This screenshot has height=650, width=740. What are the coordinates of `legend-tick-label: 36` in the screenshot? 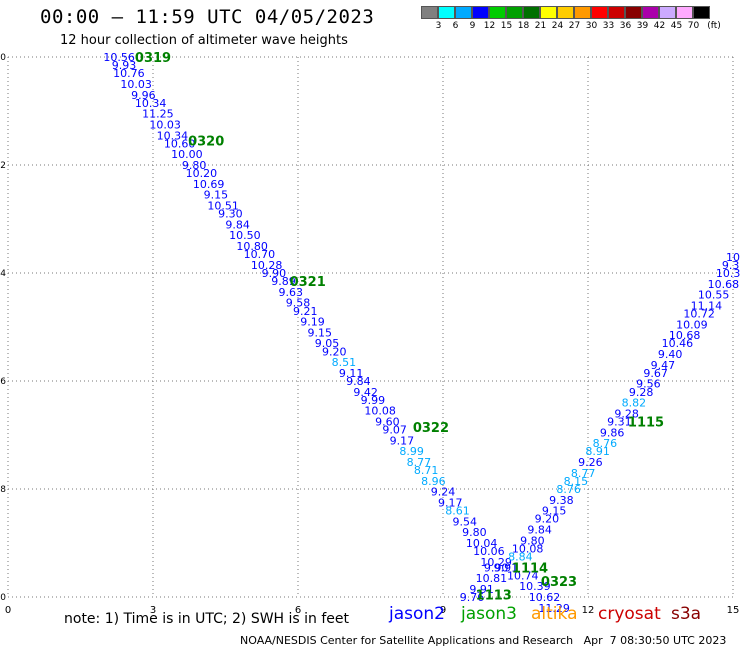 It's located at (625, 26).